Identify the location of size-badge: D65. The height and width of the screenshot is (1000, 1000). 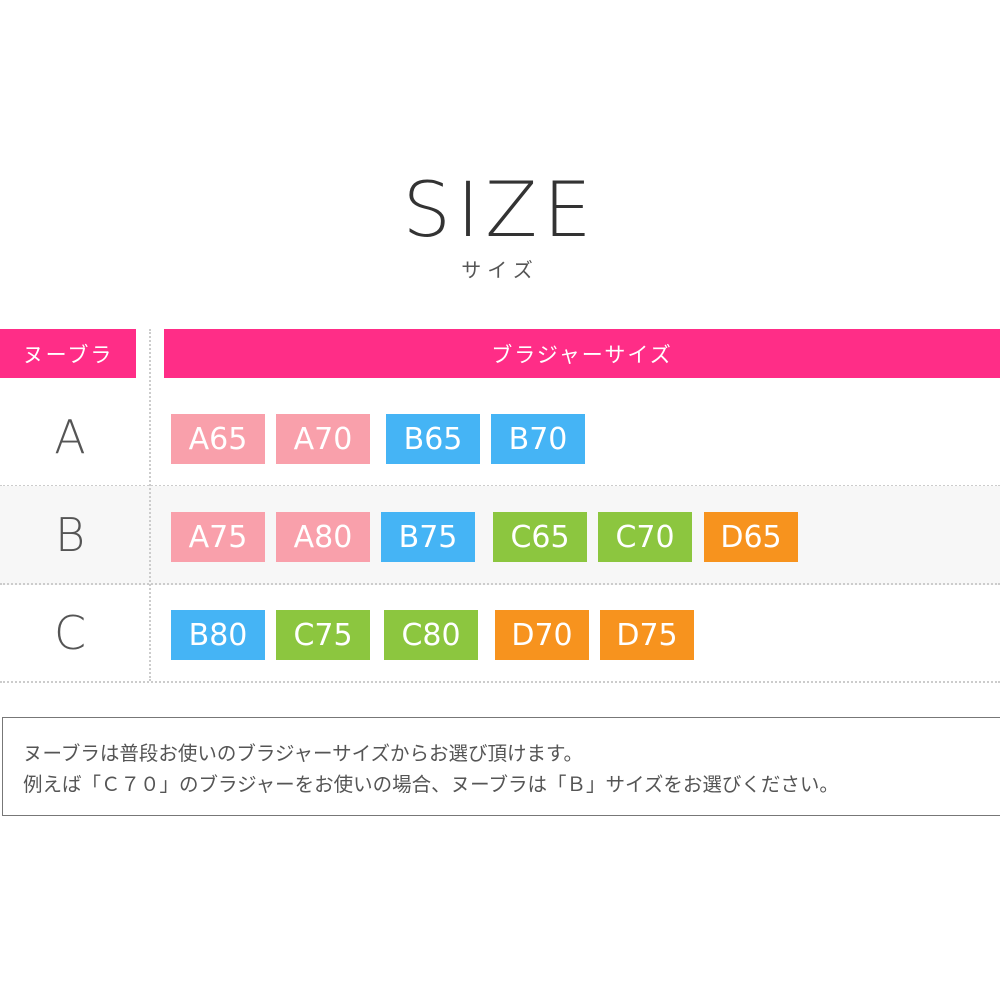
(751, 537).